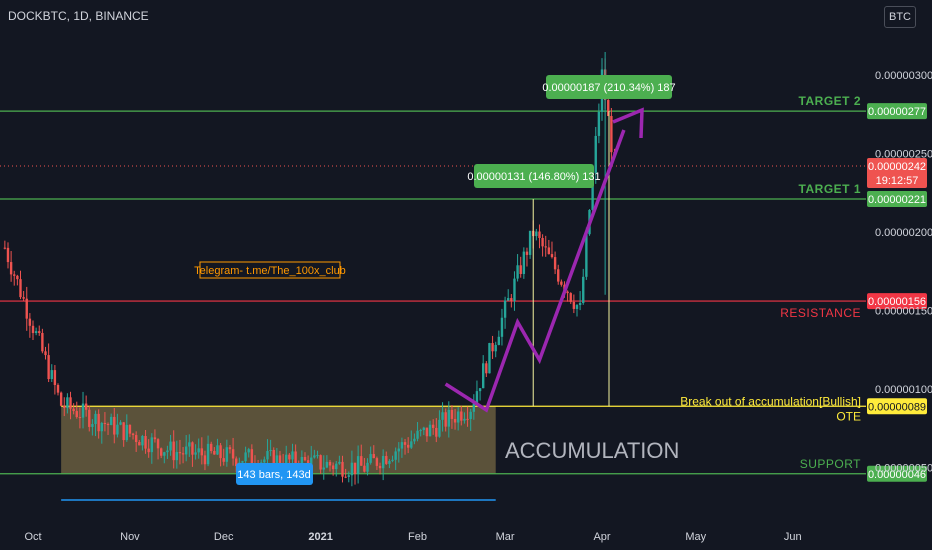 The image size is (932, 550). I want to click on y-tick-label: 0.00000050, so click(903, 469).